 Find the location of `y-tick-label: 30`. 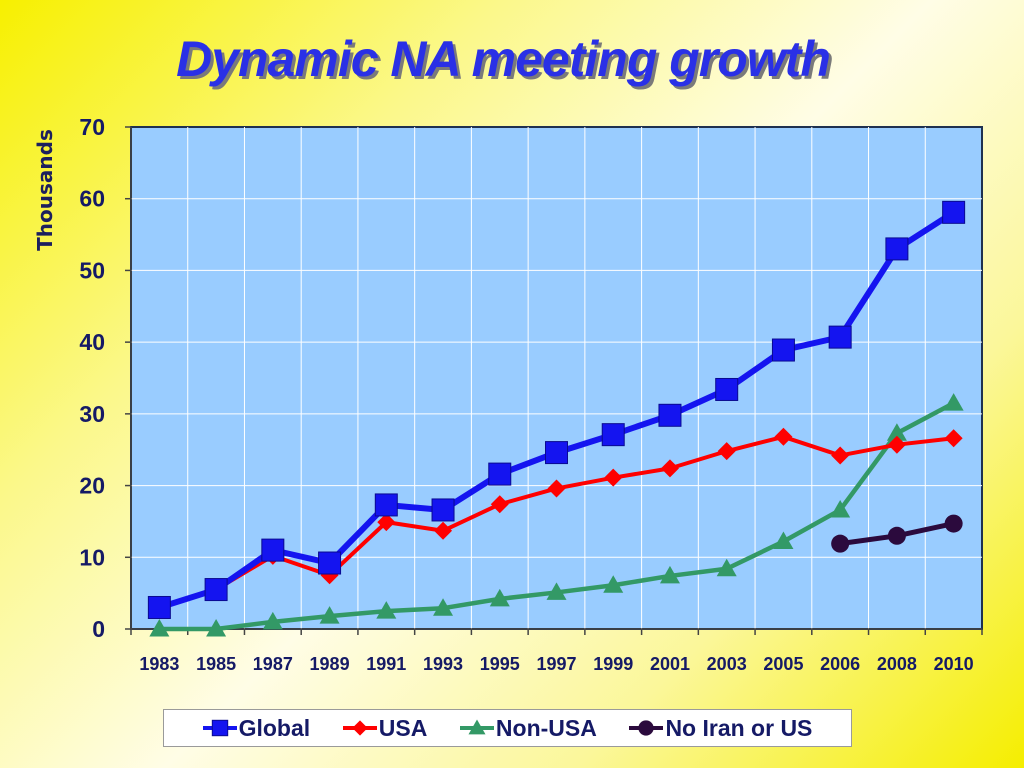

y-tick-label: 30 is located at coordinates (92, 414).